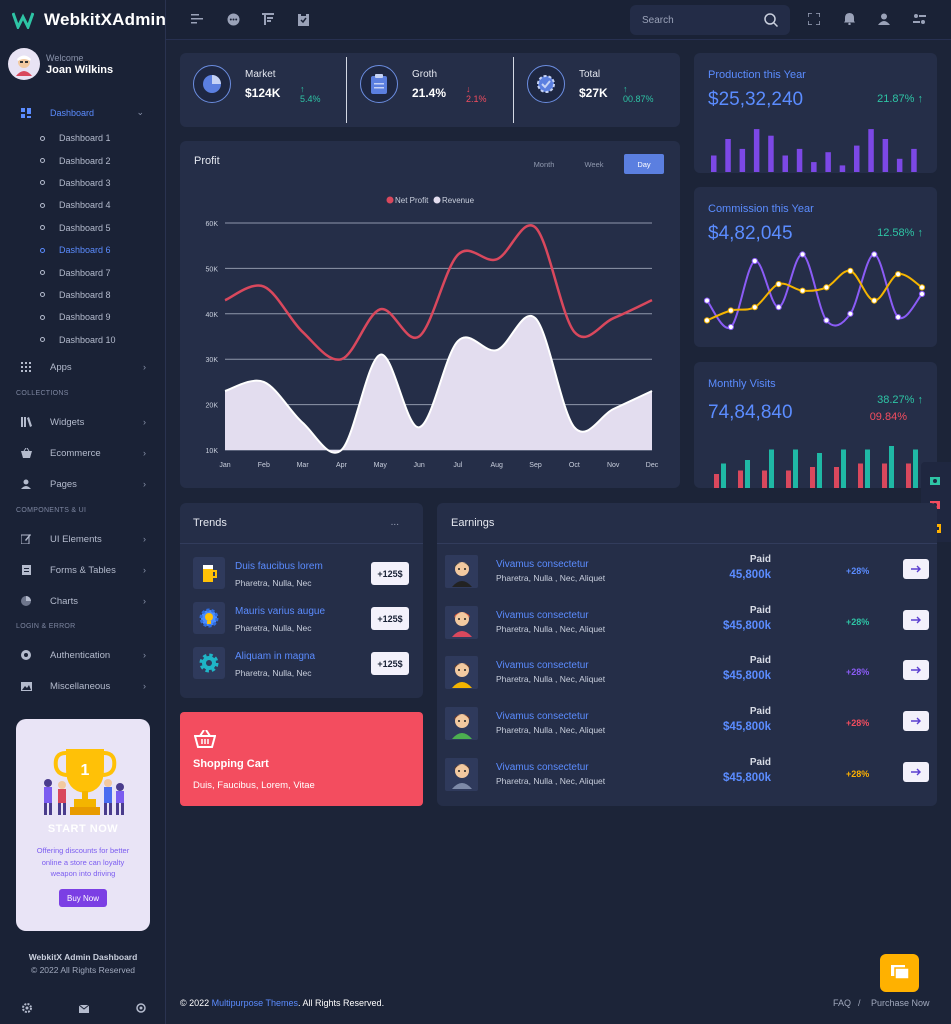 This screenshot has height=1024, width=951. What do you see at coordinates (85, 422) in the screenshot?
I see `sidebar-item-widgets: Widgets ›` at bounding box center [85, 422].